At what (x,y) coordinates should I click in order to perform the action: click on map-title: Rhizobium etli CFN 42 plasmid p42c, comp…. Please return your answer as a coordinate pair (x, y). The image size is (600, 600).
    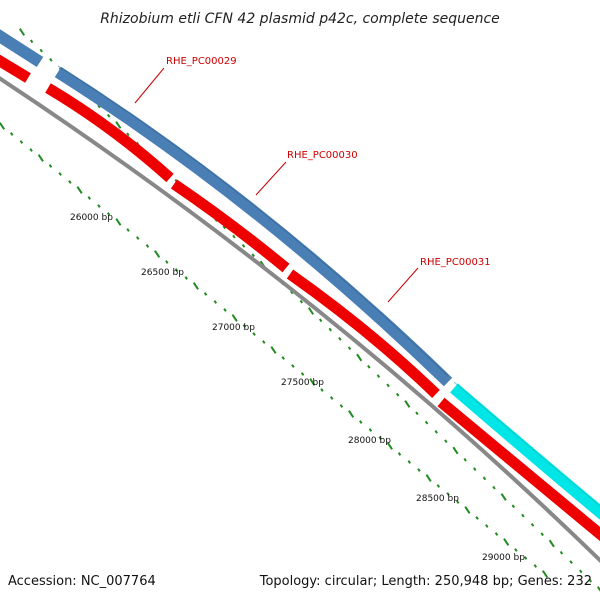
    Looking at the image, I should click on (300, 19).